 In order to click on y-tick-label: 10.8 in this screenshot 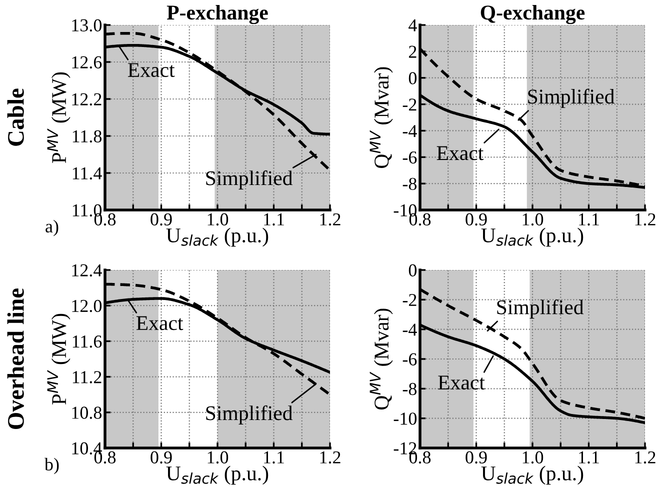, I will do `click(87, 412)`.